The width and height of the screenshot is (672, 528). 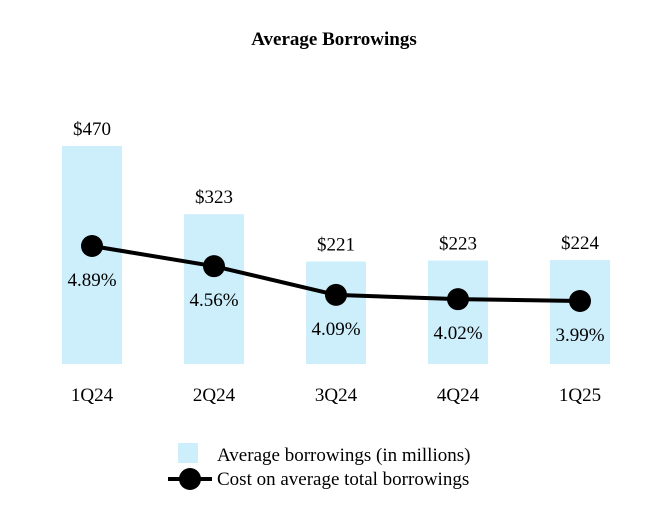 I want to click on line-point-1Q24, so click(x=92, y=246).